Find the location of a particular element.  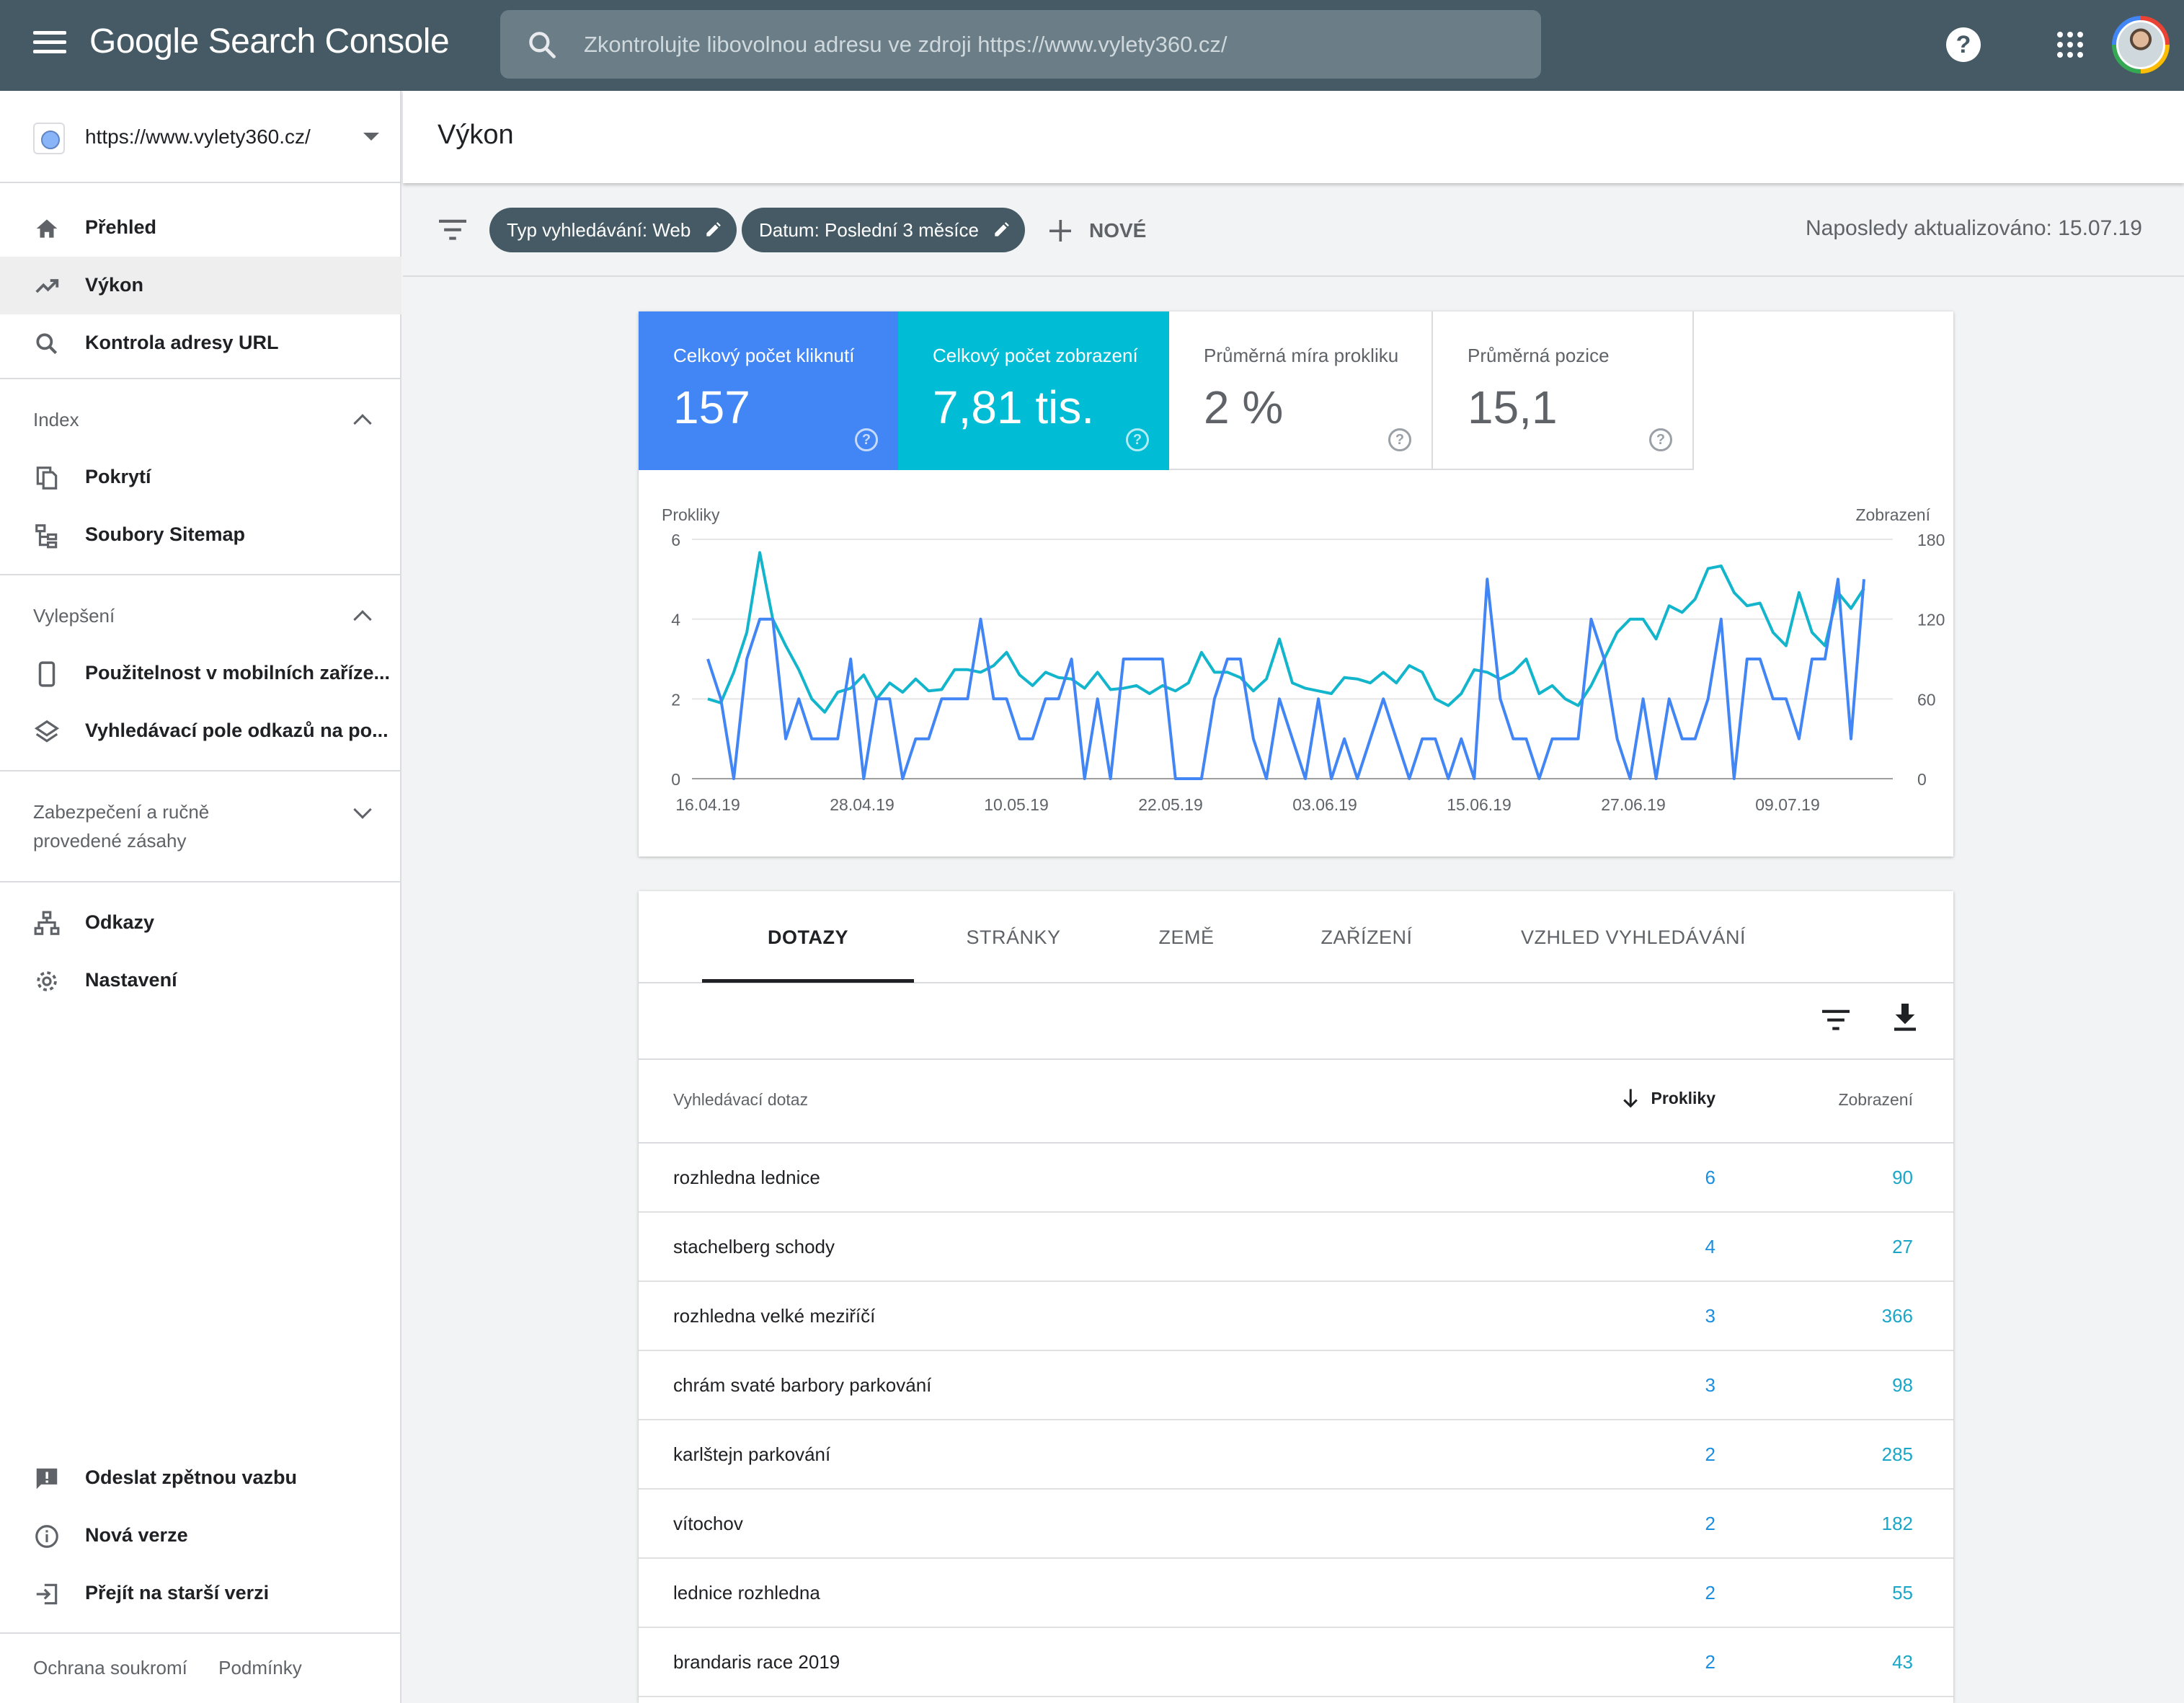

metric-total-impressions: Celkový počet zobrazení 7,81 tis. ? is located at coordinates (1033, 390).